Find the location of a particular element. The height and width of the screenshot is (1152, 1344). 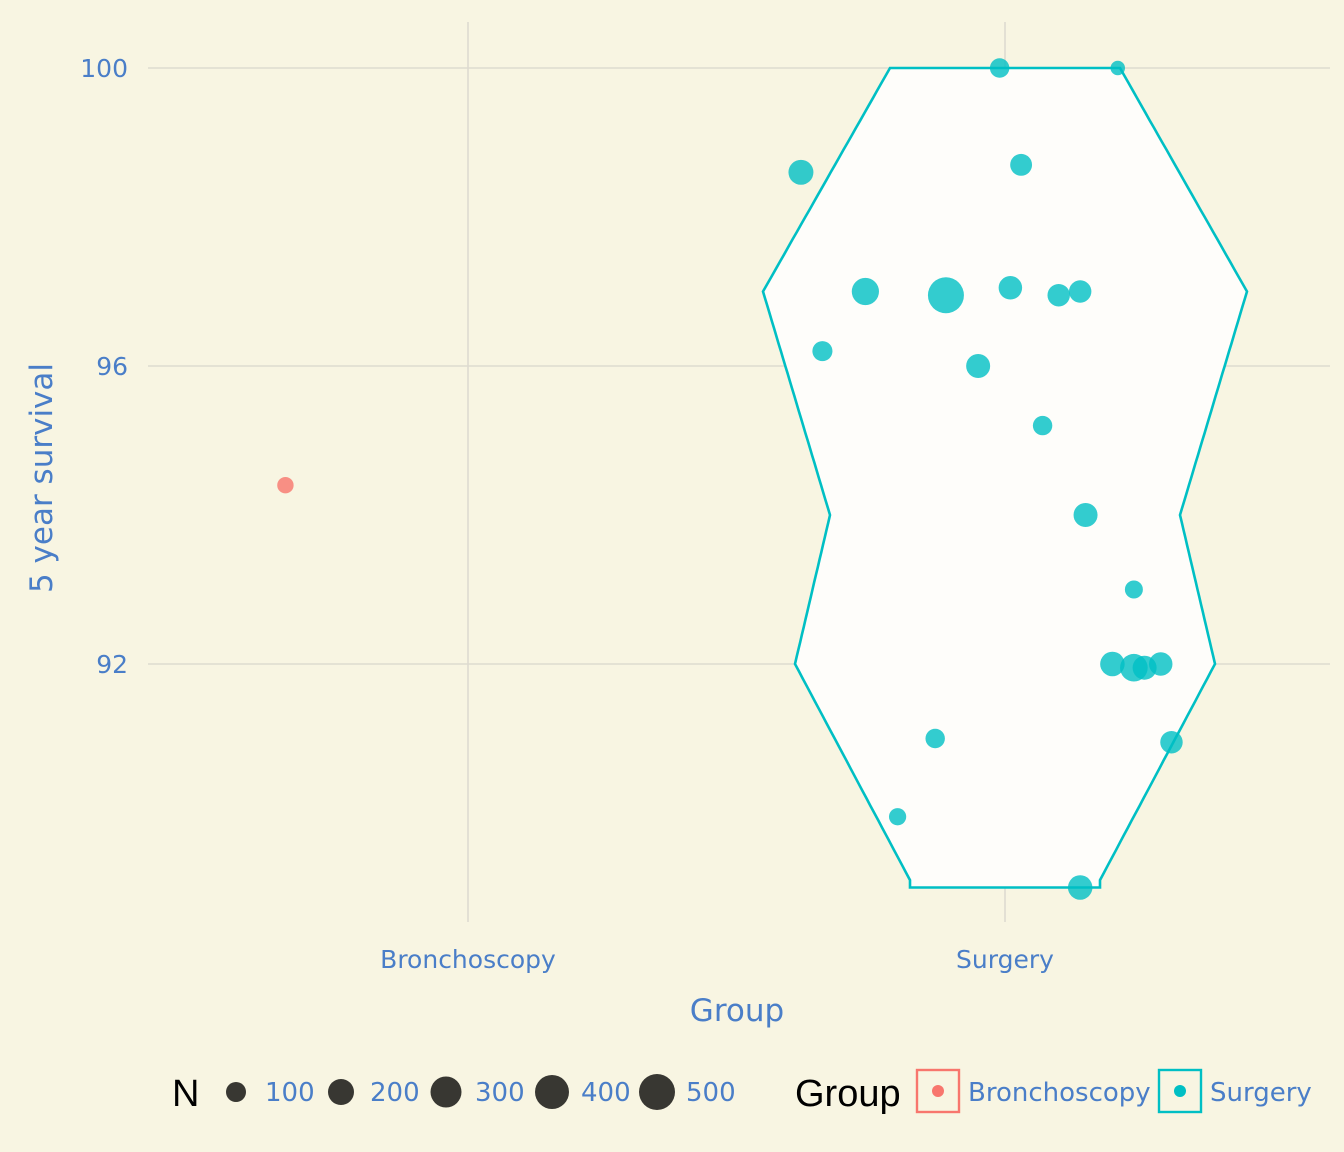

size-legend-label: 200 is located at coordinates (395, 1093).